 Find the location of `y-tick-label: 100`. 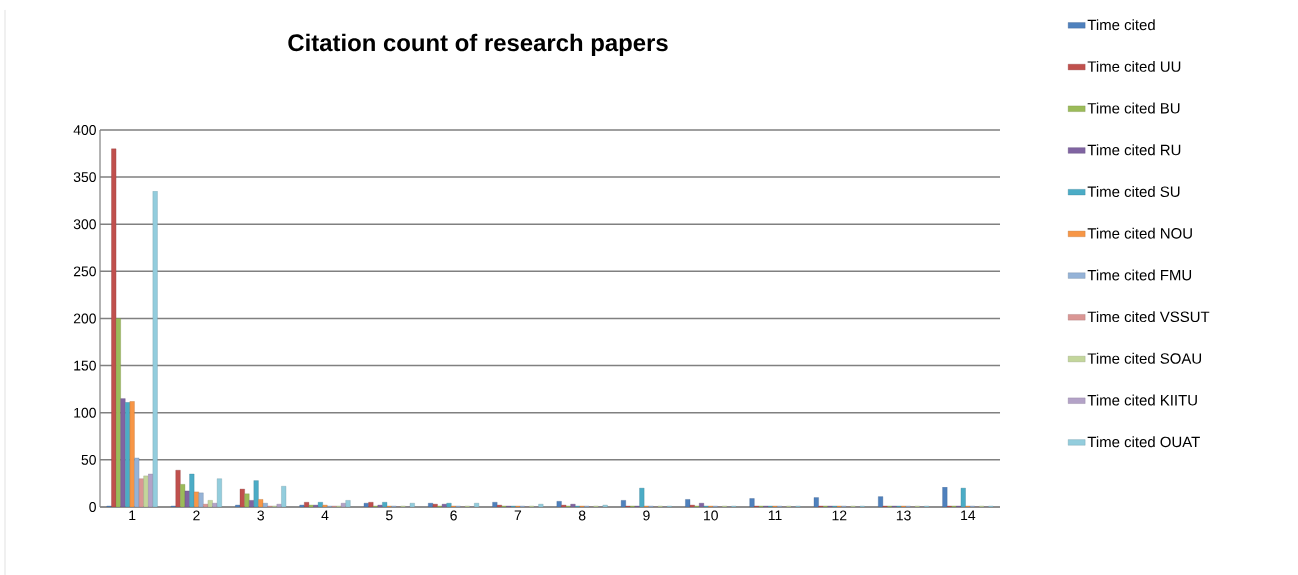

y-tick-label: 100 is located at coordinates (85, 412).